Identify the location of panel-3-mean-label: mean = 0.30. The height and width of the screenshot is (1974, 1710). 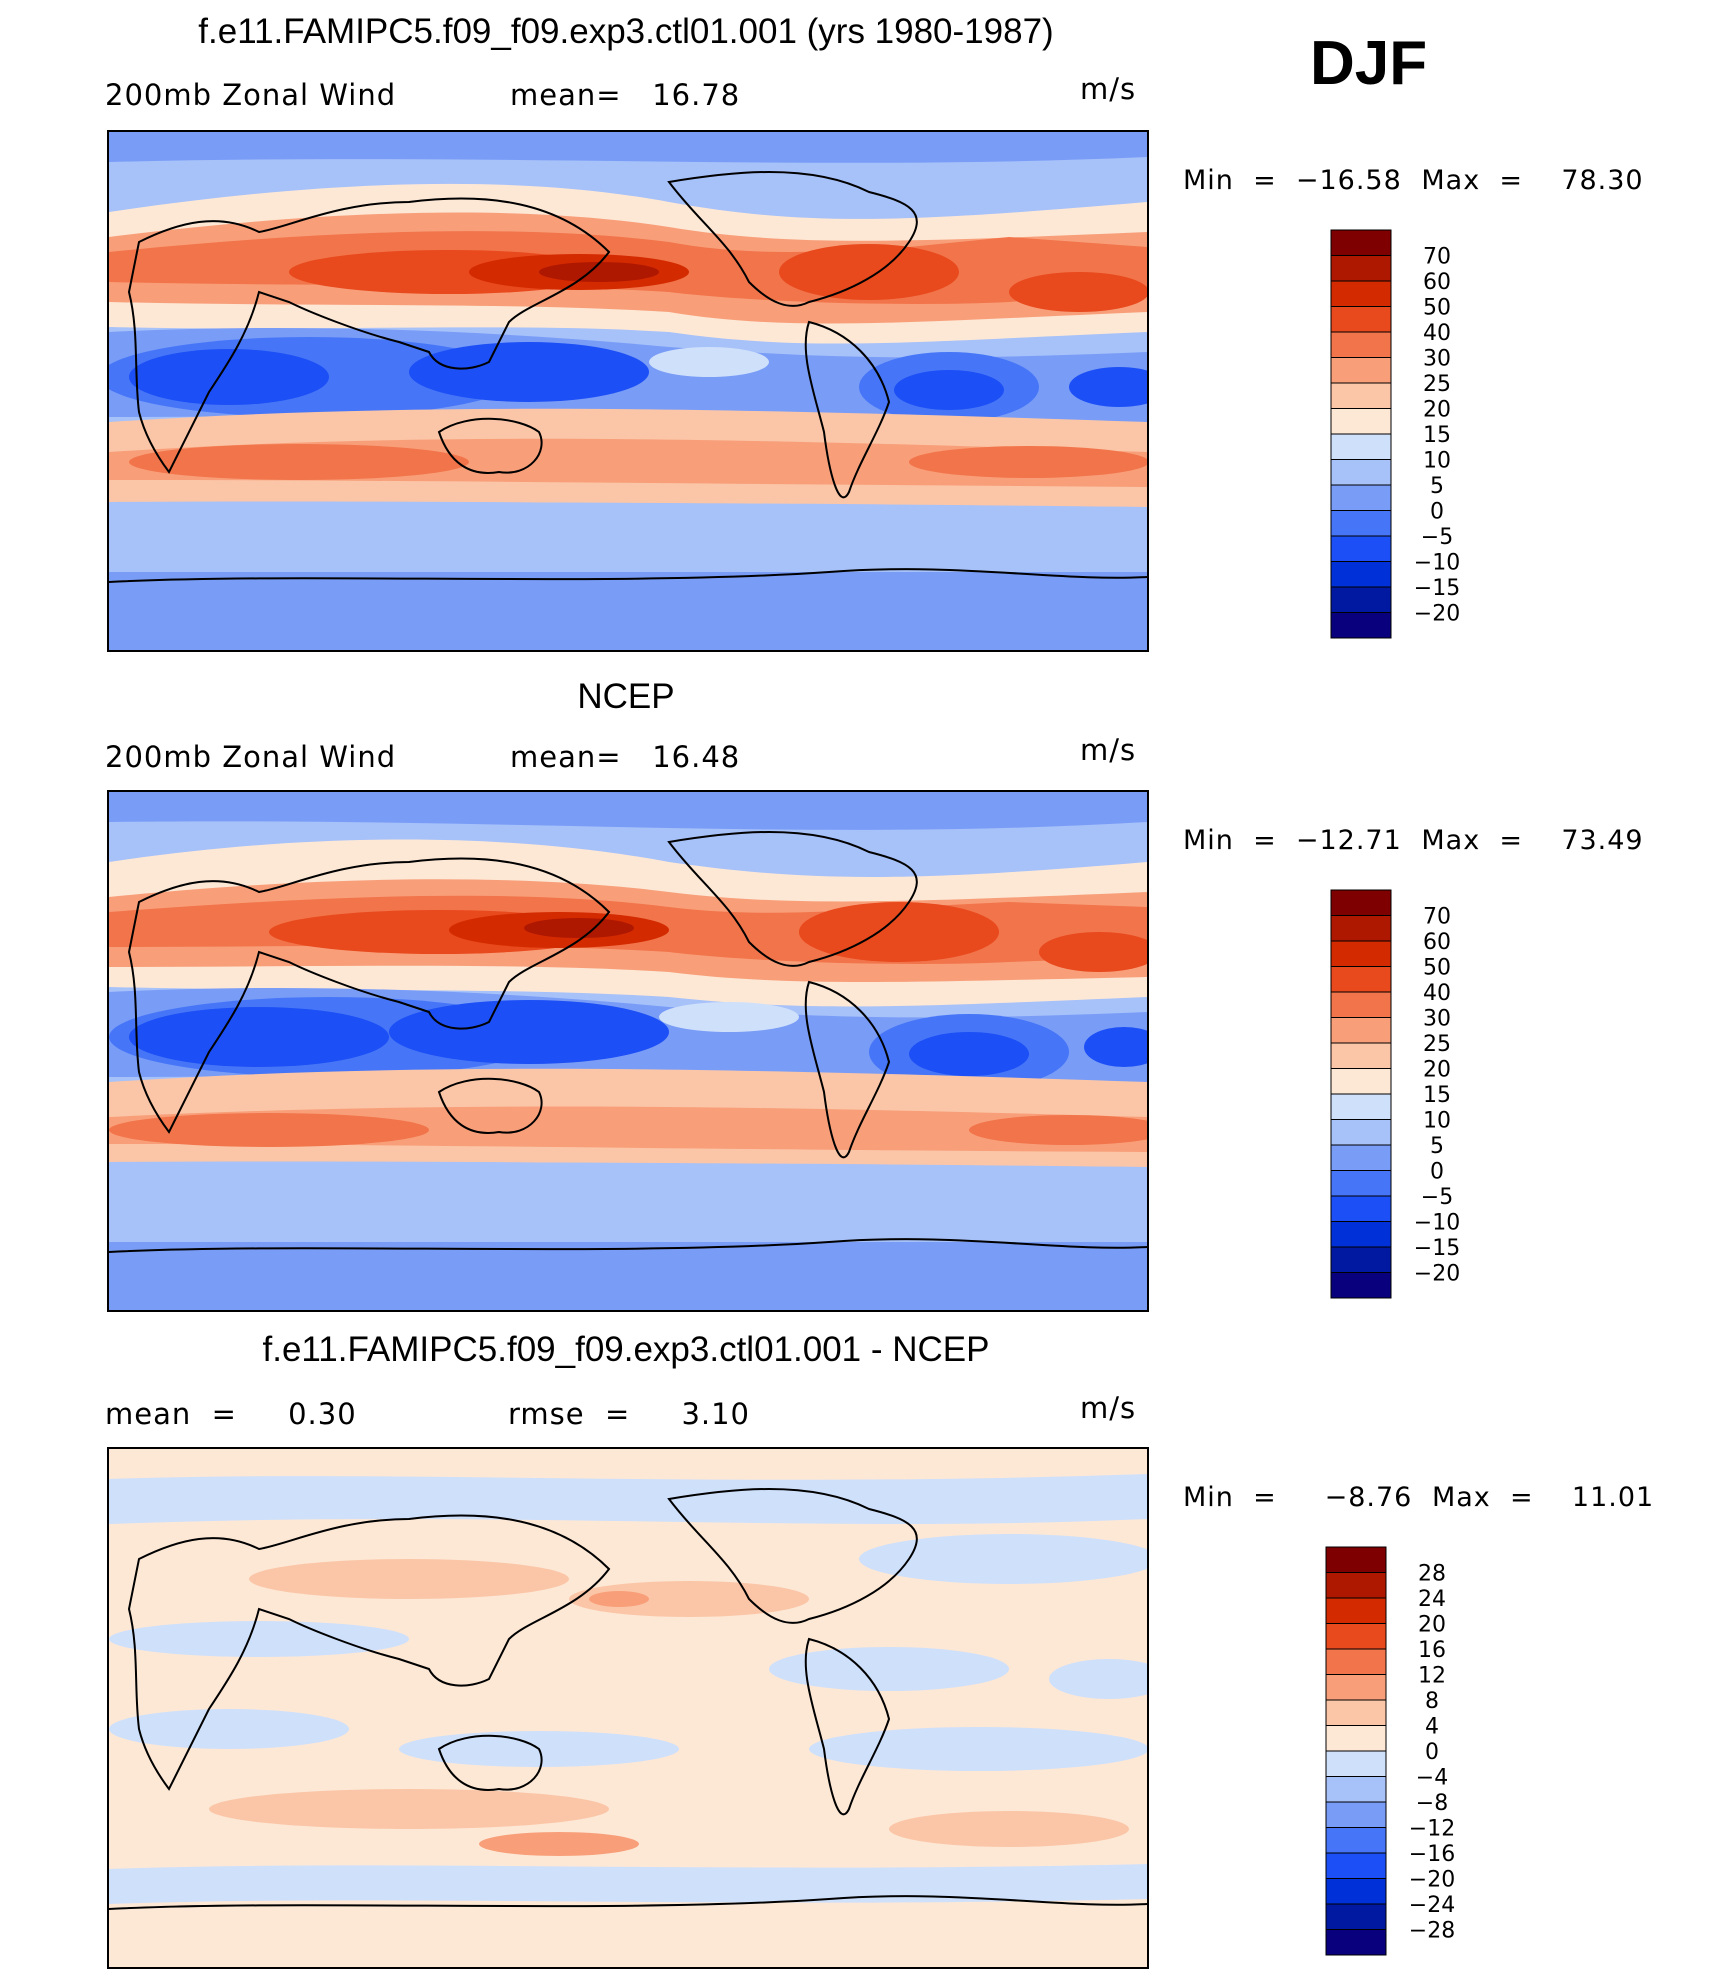
(231, 1414).